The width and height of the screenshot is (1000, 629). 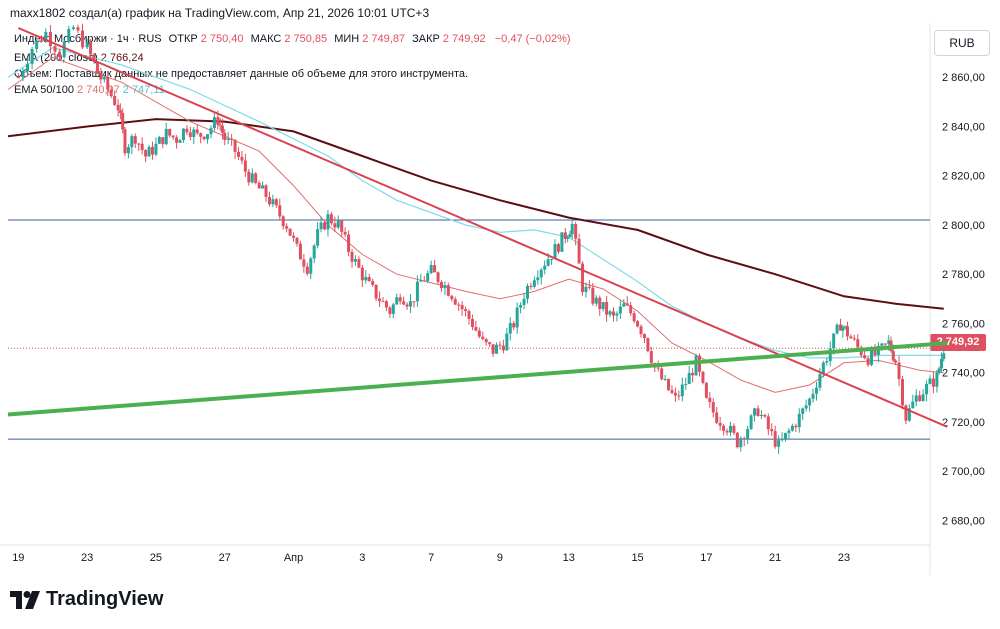 I want to click on legend-ema200-label: EMA (200, close), so click(x=56, y=58).